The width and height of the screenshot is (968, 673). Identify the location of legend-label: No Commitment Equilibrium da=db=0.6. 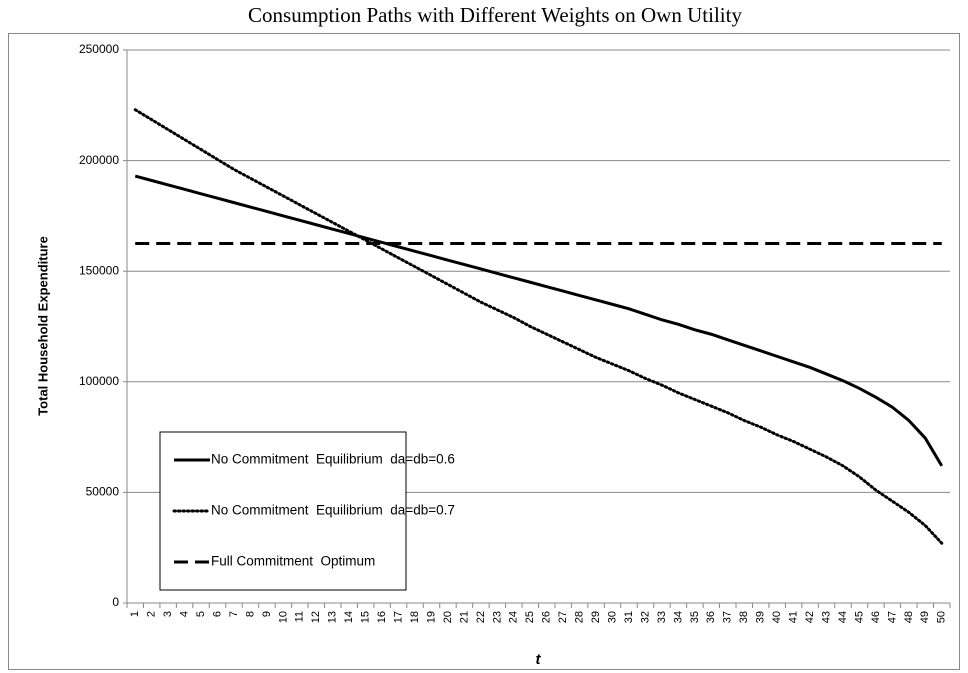
(333, 459).